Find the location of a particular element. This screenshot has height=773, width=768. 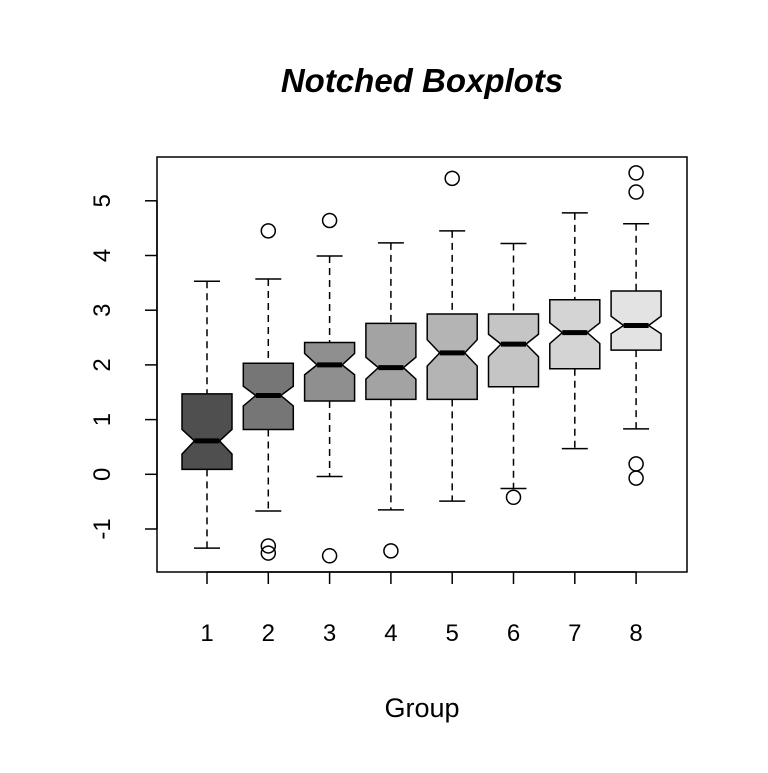

x-axis-label: Group is located at coordinates (421, 708).